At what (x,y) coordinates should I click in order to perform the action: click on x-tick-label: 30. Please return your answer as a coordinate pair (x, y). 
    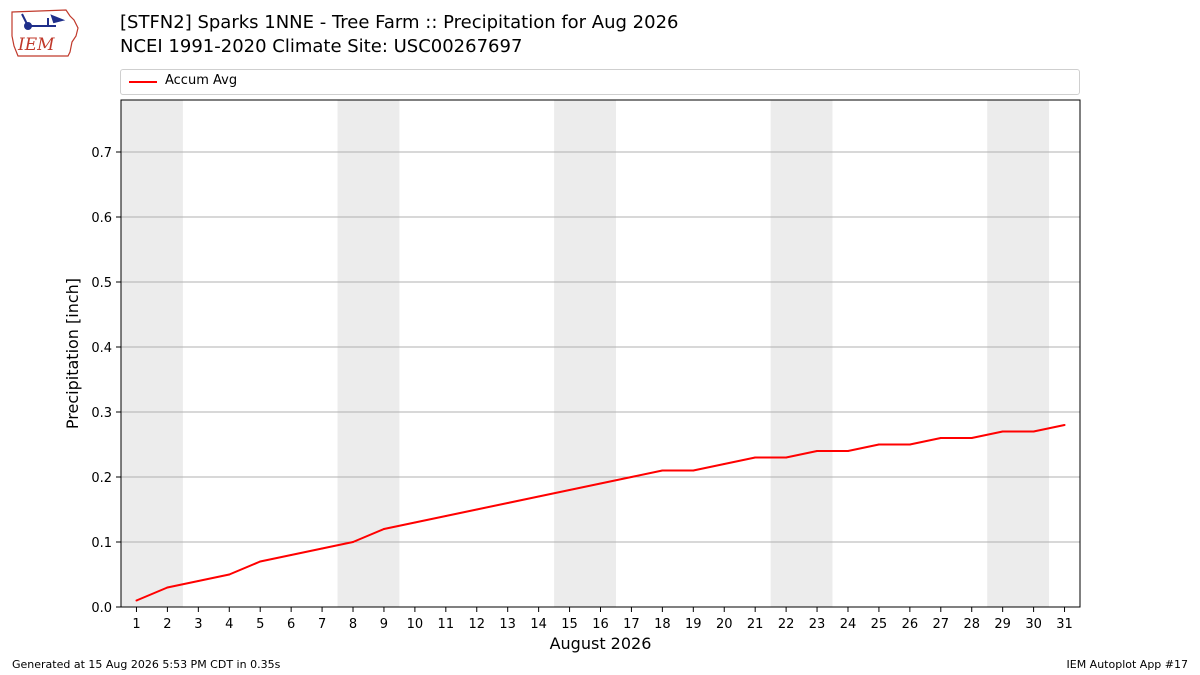
    Looking at the image, I should click on (1033, 624).